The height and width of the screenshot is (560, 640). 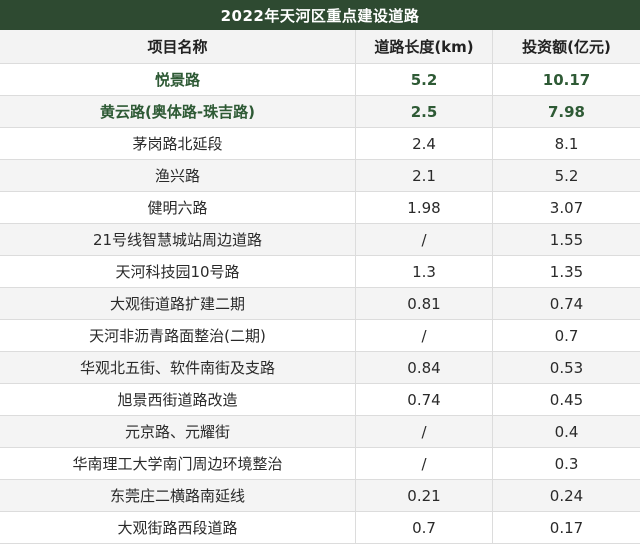 I want to click on investment-cell: 0.24, so click(x=566, y=495).